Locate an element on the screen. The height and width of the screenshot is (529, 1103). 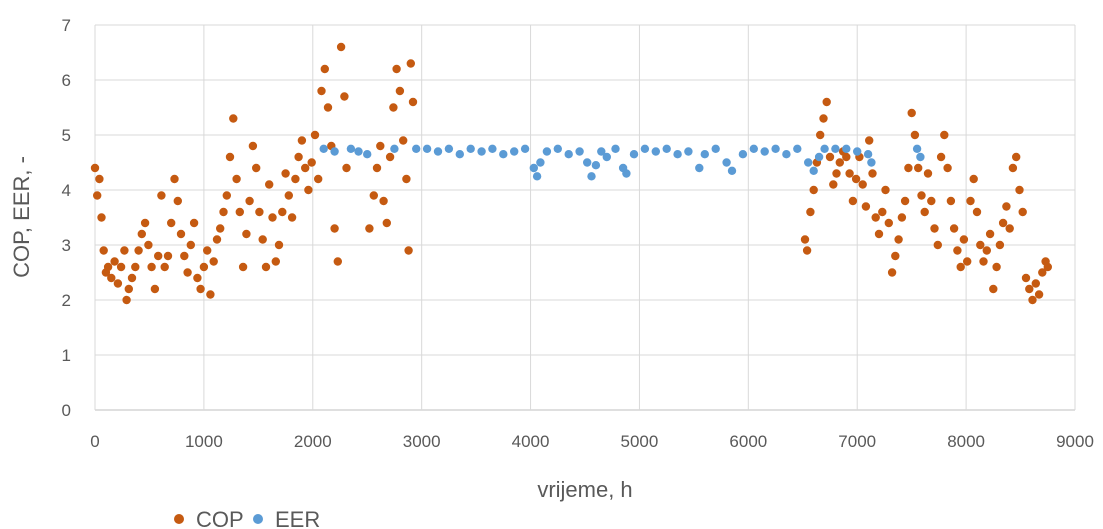
y-tick-label: 7 is located at coordinates (66, 25).